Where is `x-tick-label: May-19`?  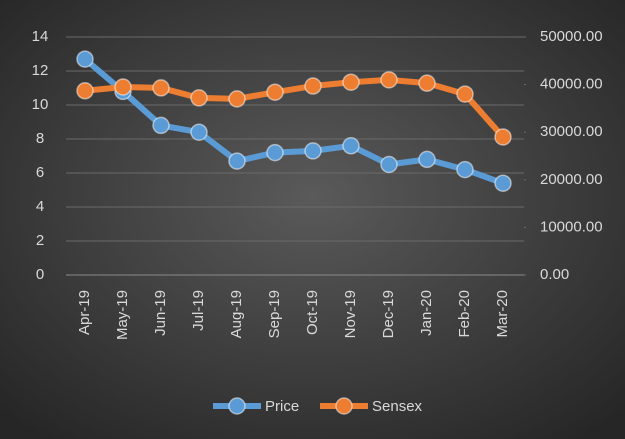 x-tick-label: May-19 is located at coordinates (122, 315).